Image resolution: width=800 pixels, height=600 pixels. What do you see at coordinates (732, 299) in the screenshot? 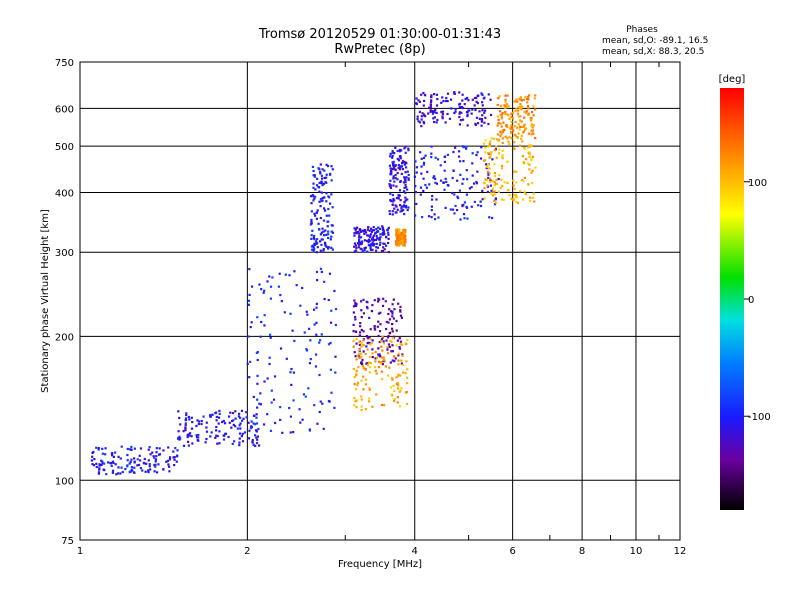
I see `colorbar` at bounding box center [732, 299].